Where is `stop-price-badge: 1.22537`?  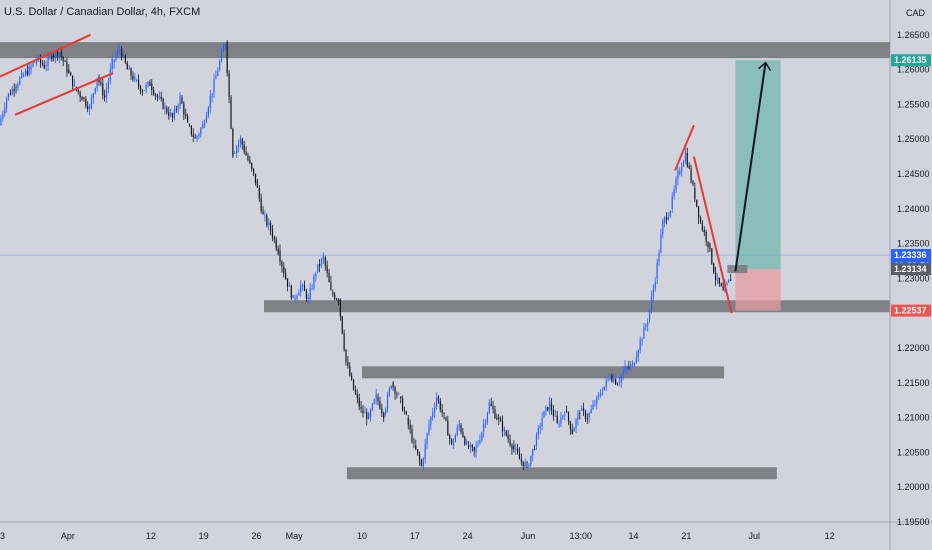 stop-price-badge: 1.22537 is located at coordinates (910, 311).